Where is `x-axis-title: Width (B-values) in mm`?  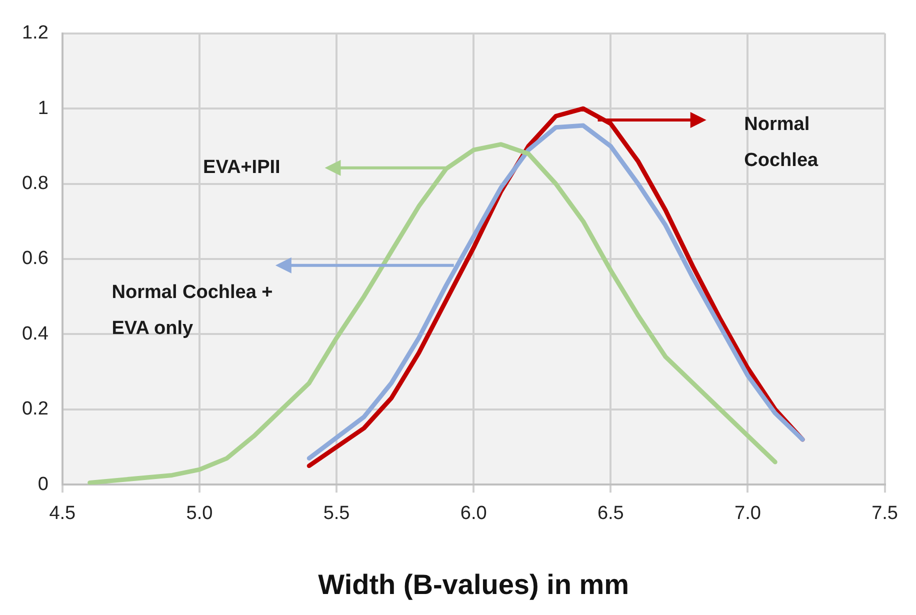 x-axis-title: Width (B-values) in mm is located at coordinates (474, 584).